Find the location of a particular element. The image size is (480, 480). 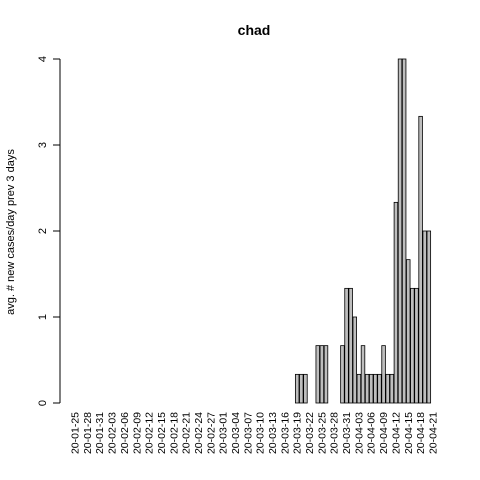

y-tick-label: 0 is located at coordinates (43, 403).